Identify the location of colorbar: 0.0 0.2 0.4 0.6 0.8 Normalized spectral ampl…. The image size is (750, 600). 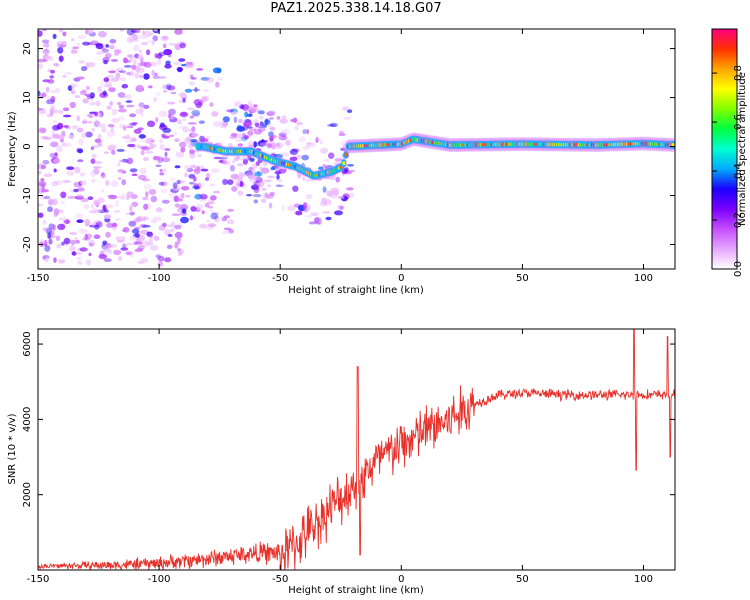
(729, 152).